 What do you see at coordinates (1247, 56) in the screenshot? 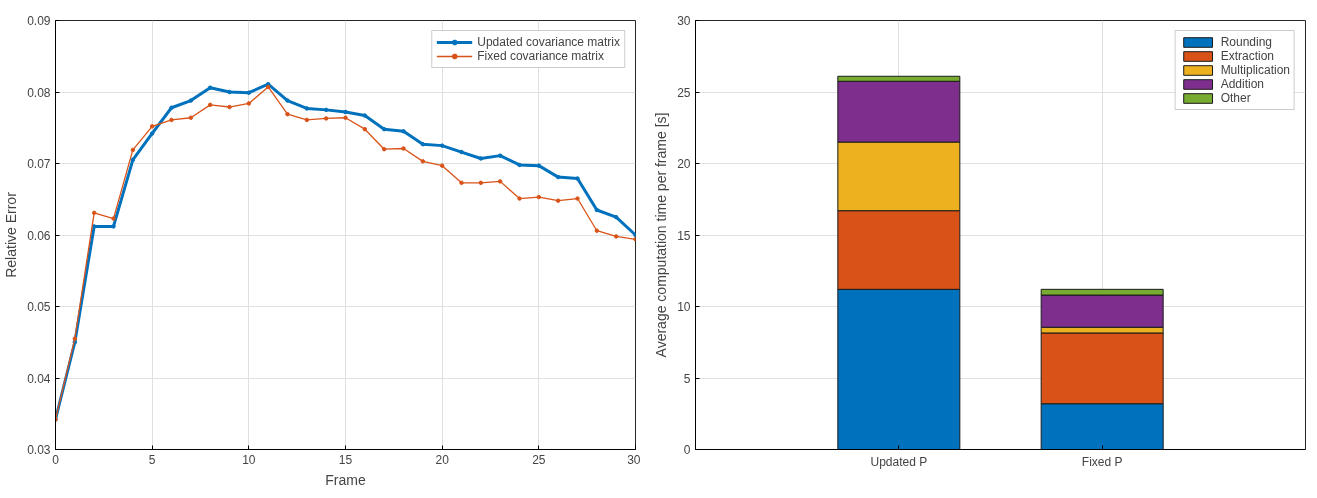
I see `legend-label: Extraction` at bounding box center [1247, 56].